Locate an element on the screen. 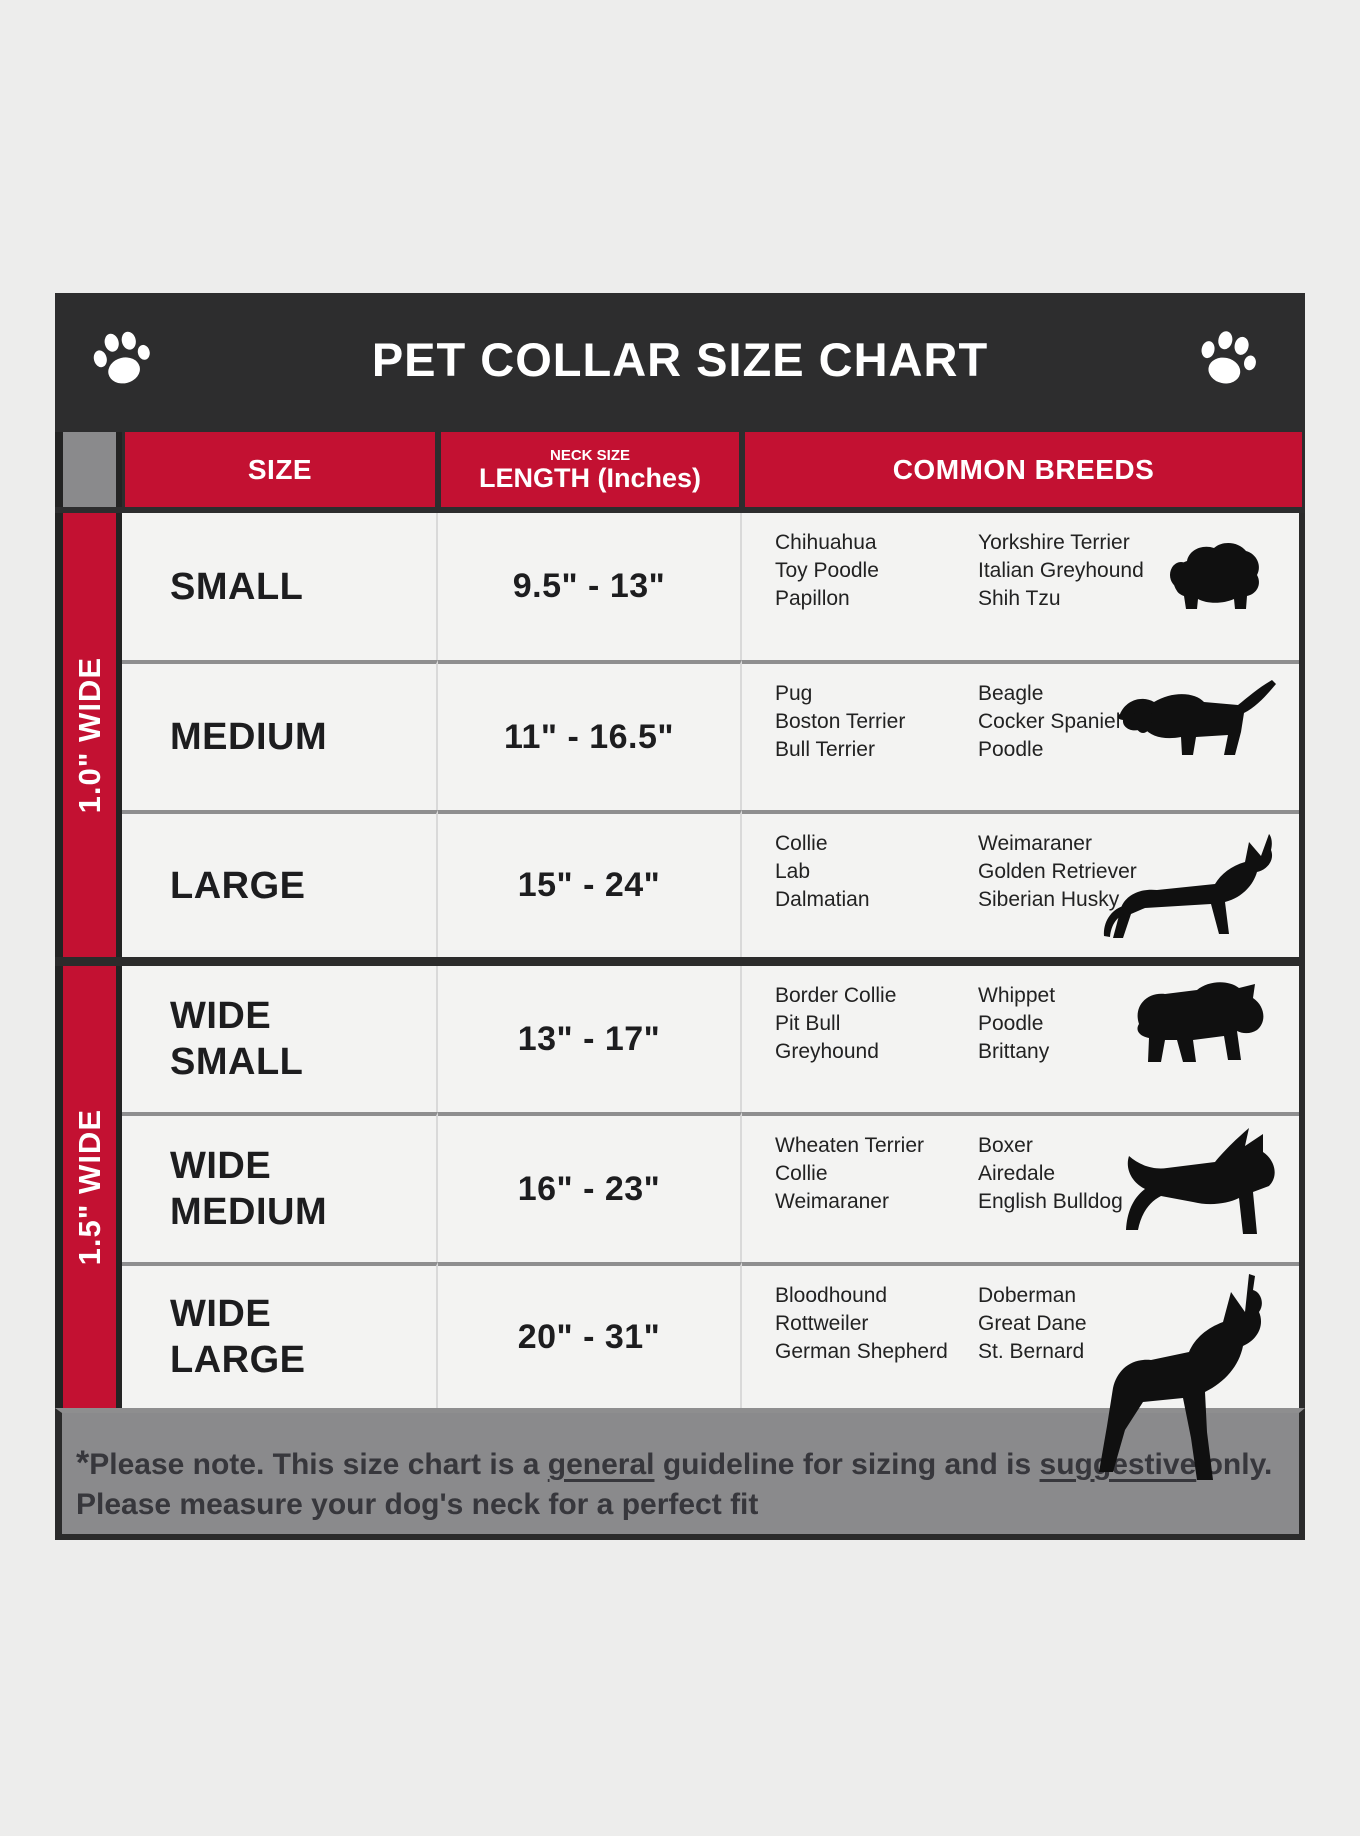 The height and width of the screenshot is (1836, 1360). chart-title-bar: PET COLLAR SIZE CHART is located at coordinates (680, 359).